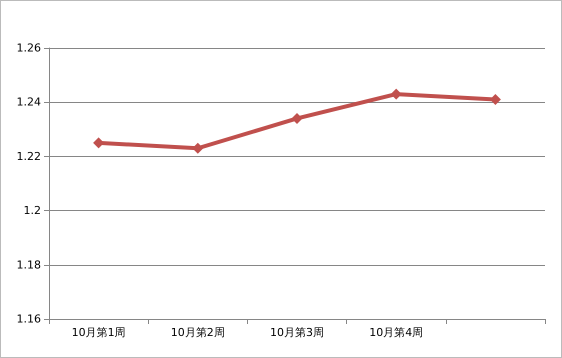 This screenshot has width=562, height=358. Describe the element at coordinates (297, 332) in the screenshot. I see `x-tick-label: 10月第3周` at that location.